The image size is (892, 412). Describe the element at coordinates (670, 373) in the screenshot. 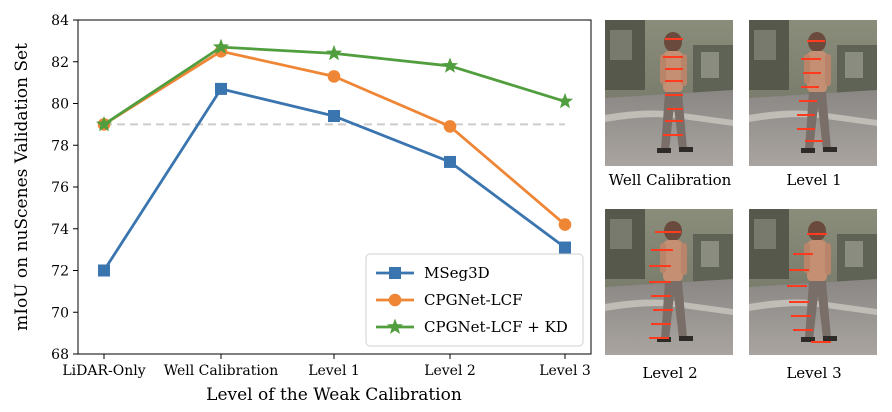

I see `caption-level-2: Level 2` at that location.